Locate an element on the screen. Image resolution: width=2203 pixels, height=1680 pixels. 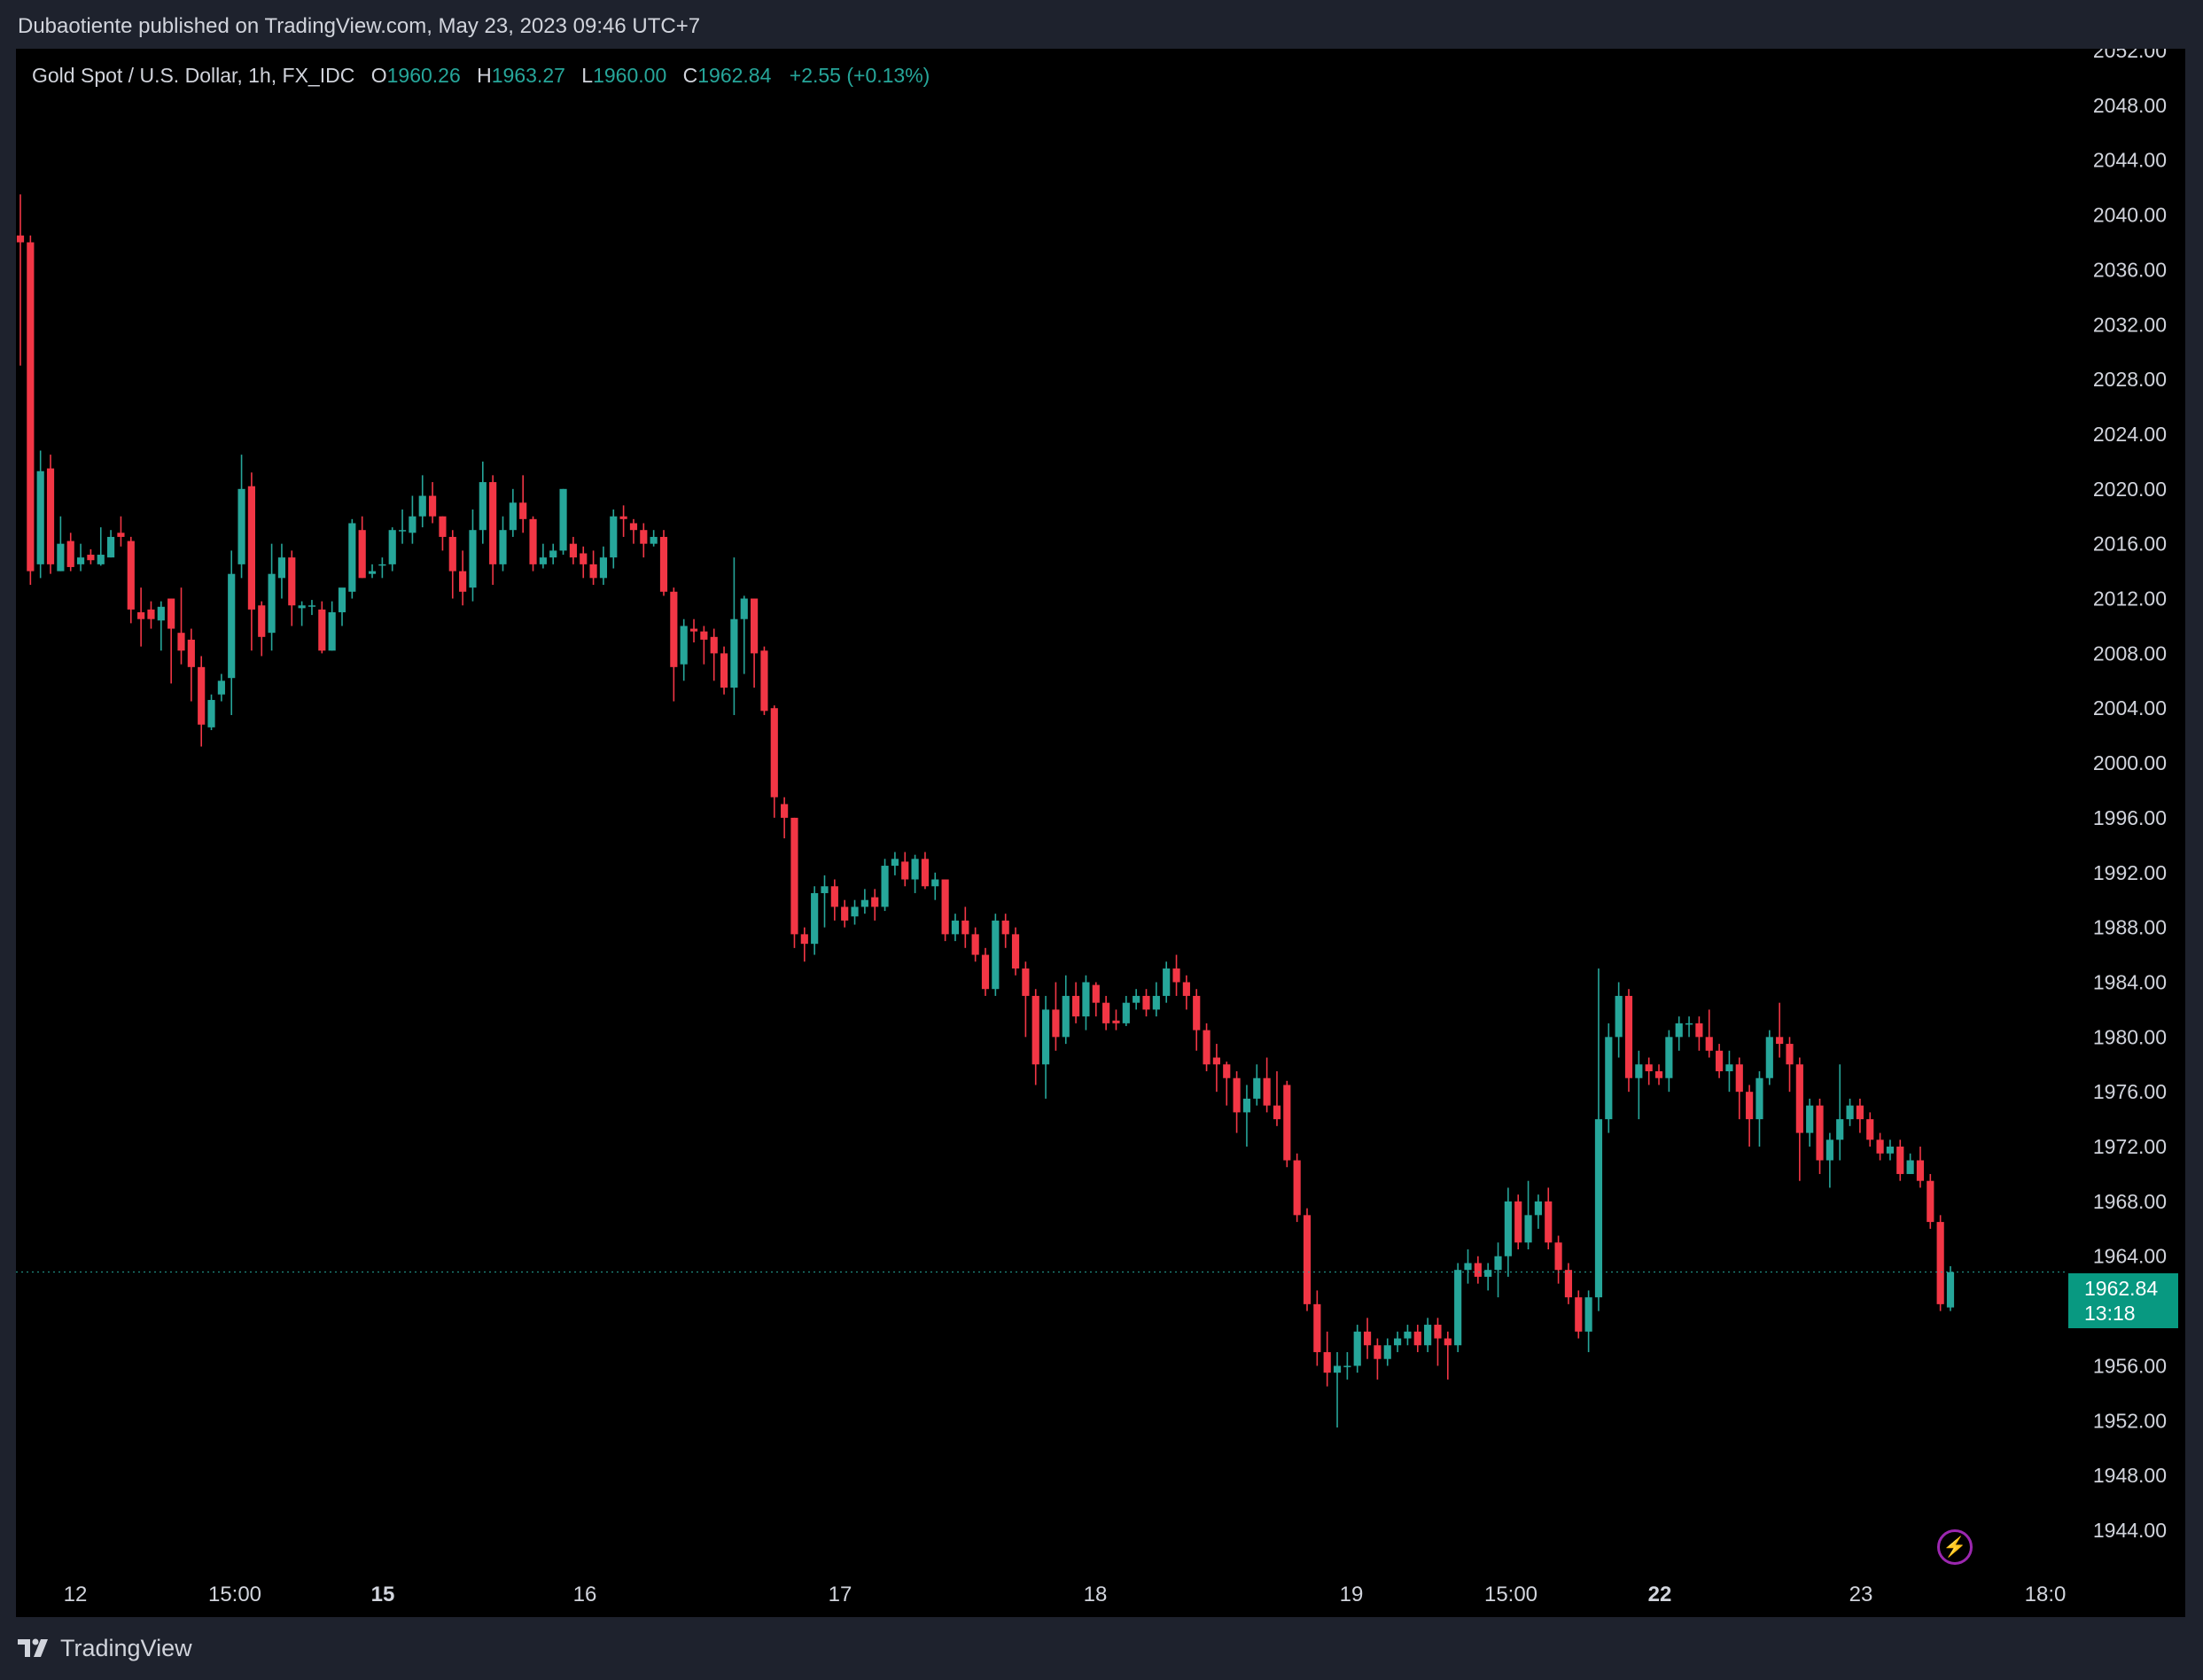
lightning-bolt-icon: ⚡ is located at coordinates (1955, 1547).